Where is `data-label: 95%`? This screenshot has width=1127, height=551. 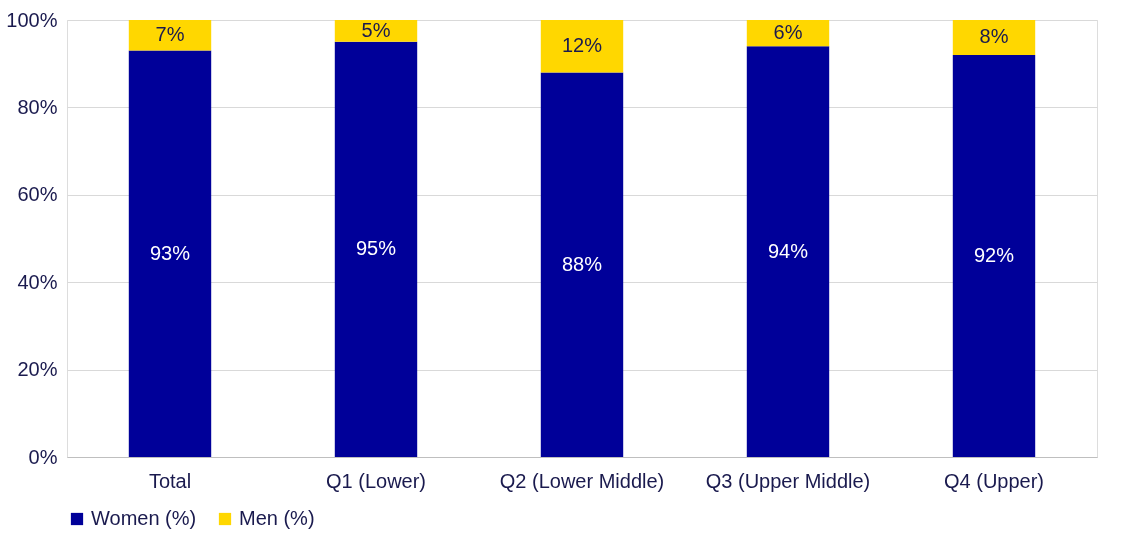
data-label: 95% is located at coordinates (376, 248).